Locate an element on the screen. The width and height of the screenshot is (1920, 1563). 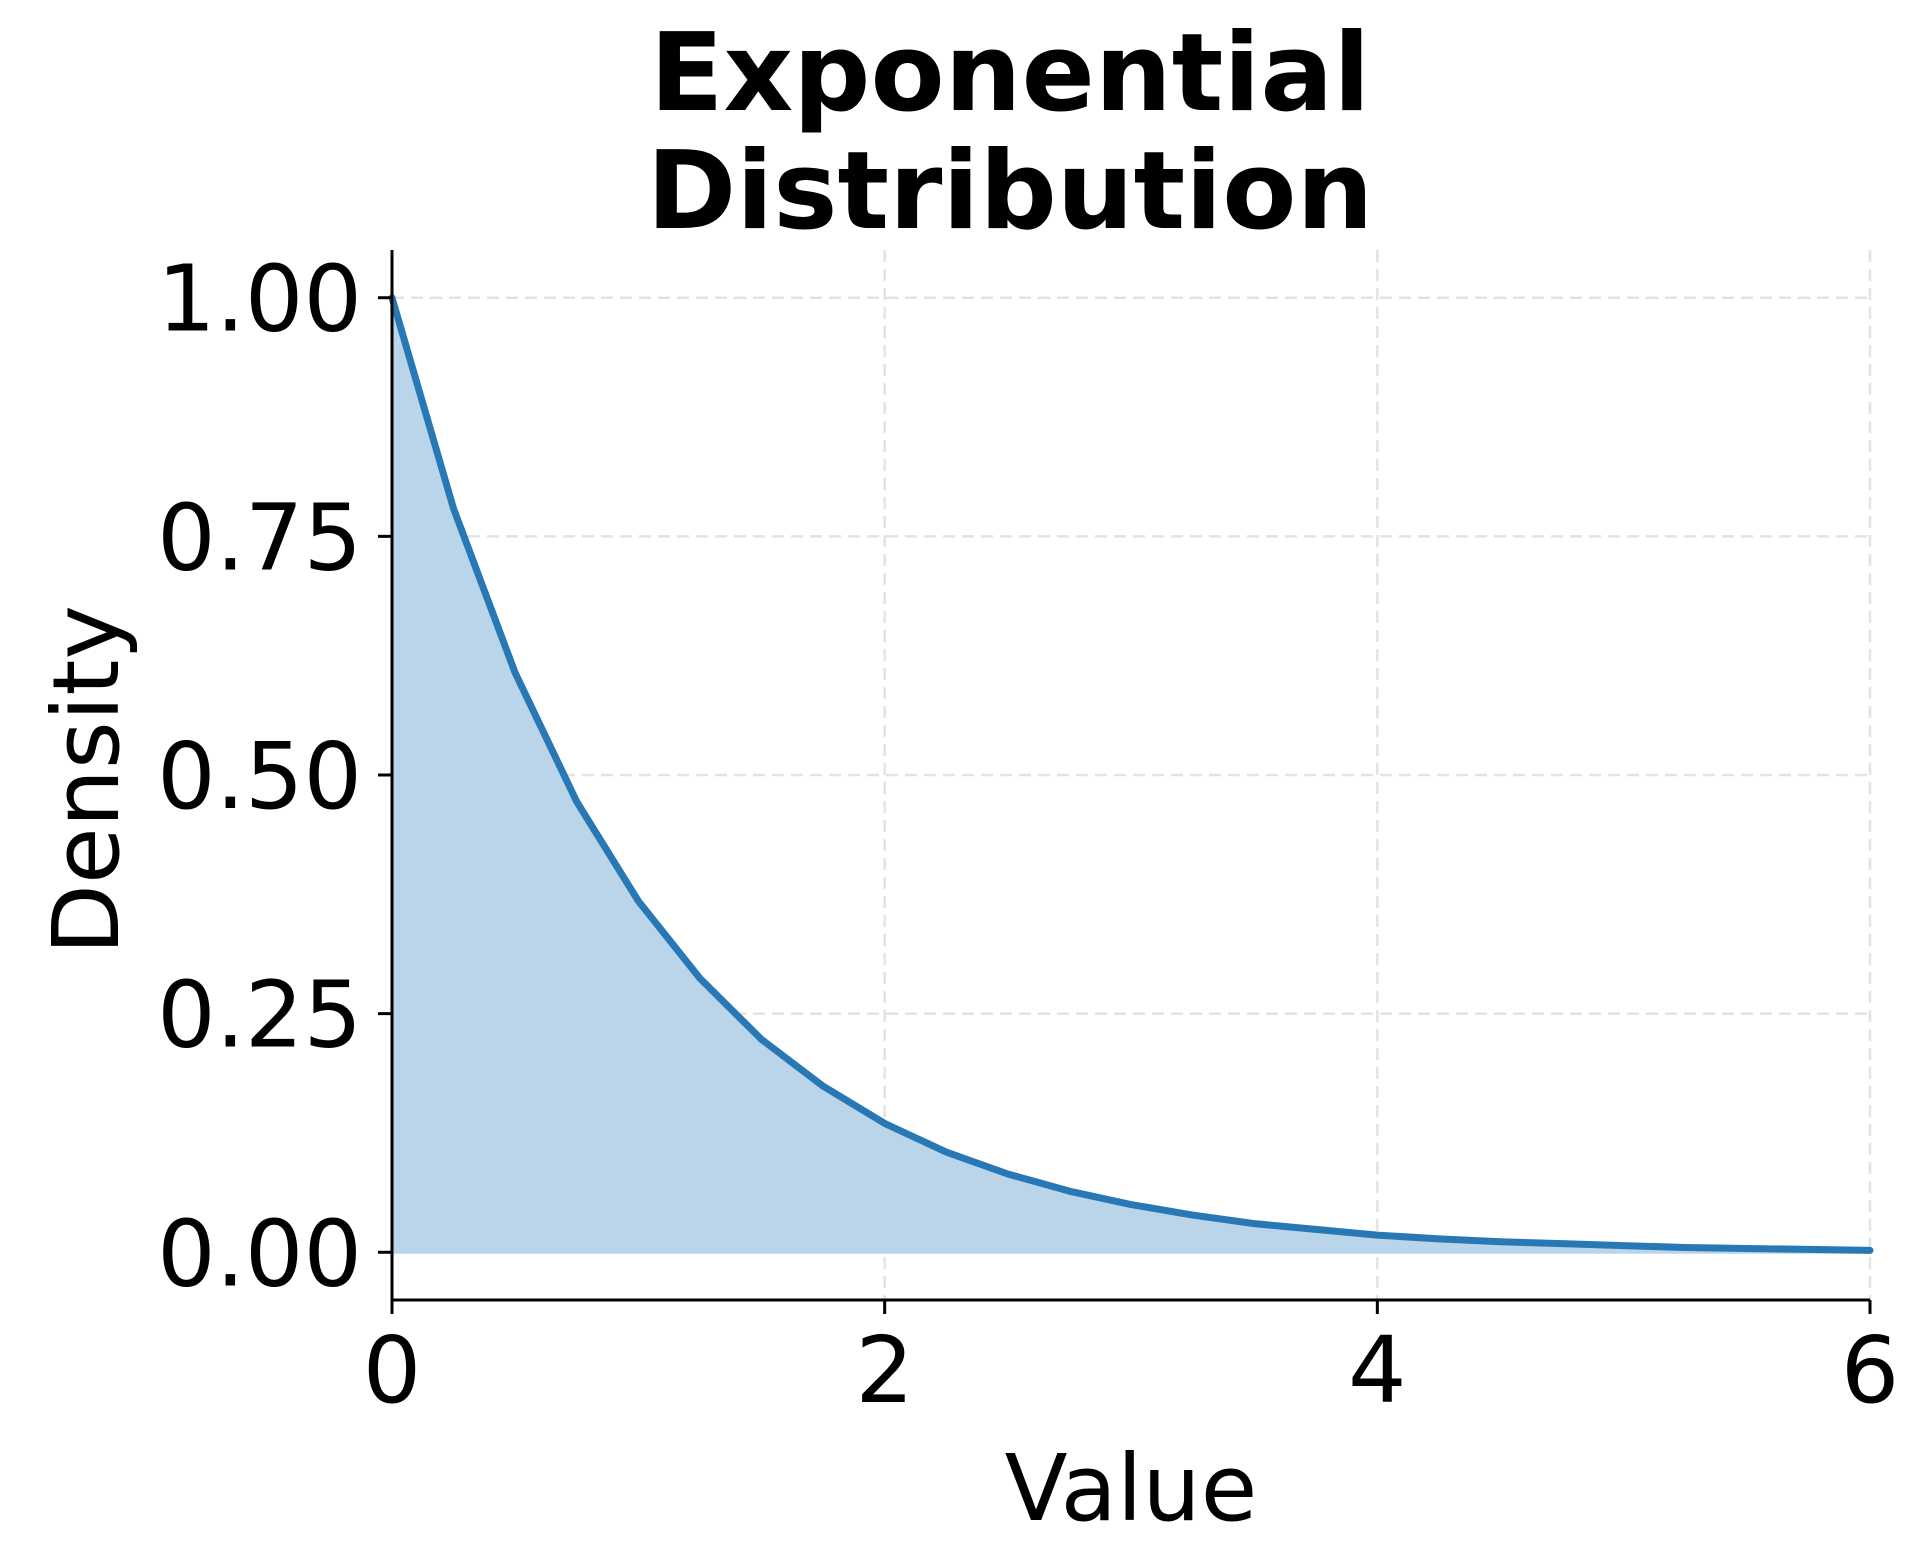
y-tick-label-0: 0.00 is located at coordinates (259, 1253).